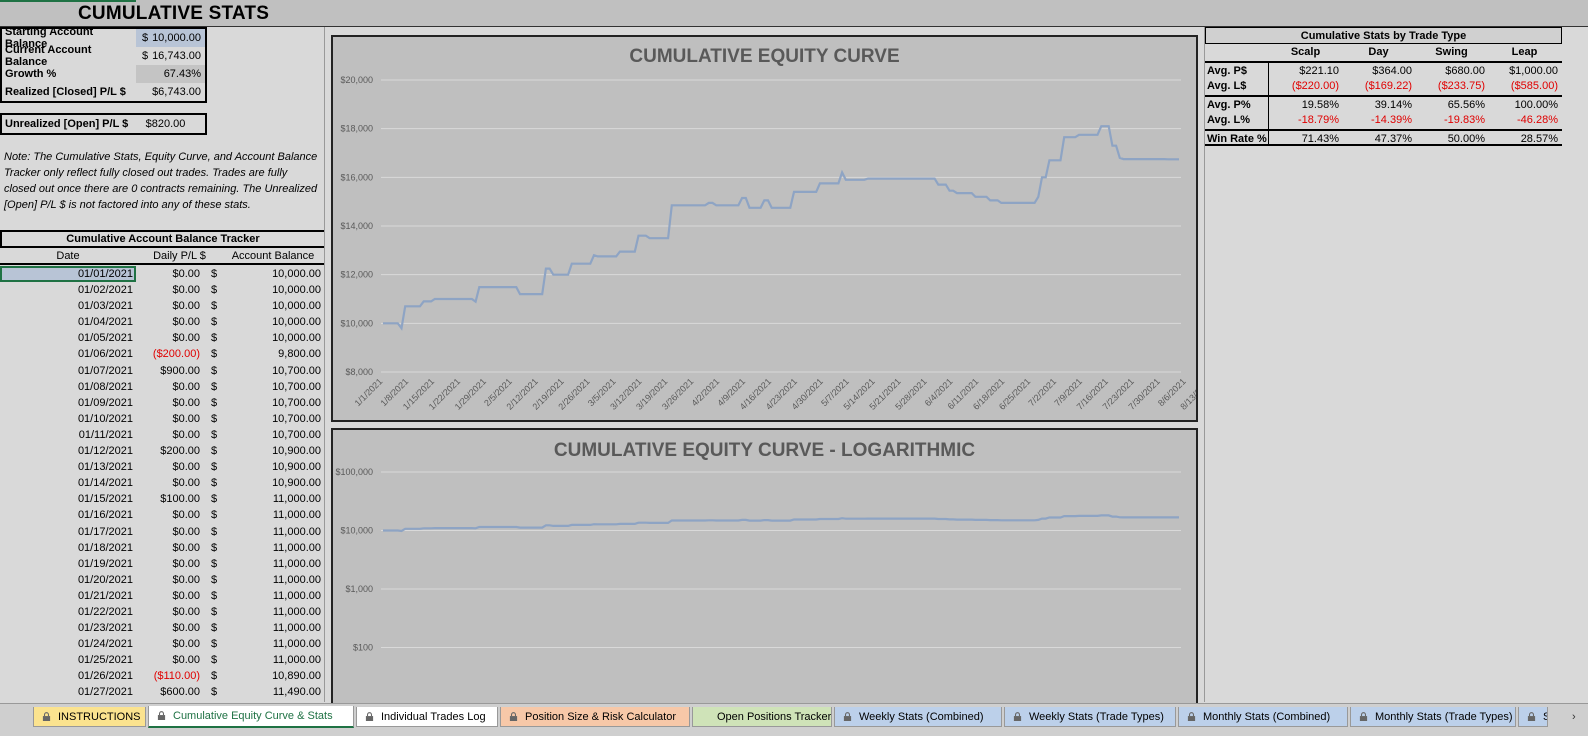  Describe the element at coordinates (176, 676) in the screenshot. I see `tracker-pl-cell: ($110.00)` at that location.